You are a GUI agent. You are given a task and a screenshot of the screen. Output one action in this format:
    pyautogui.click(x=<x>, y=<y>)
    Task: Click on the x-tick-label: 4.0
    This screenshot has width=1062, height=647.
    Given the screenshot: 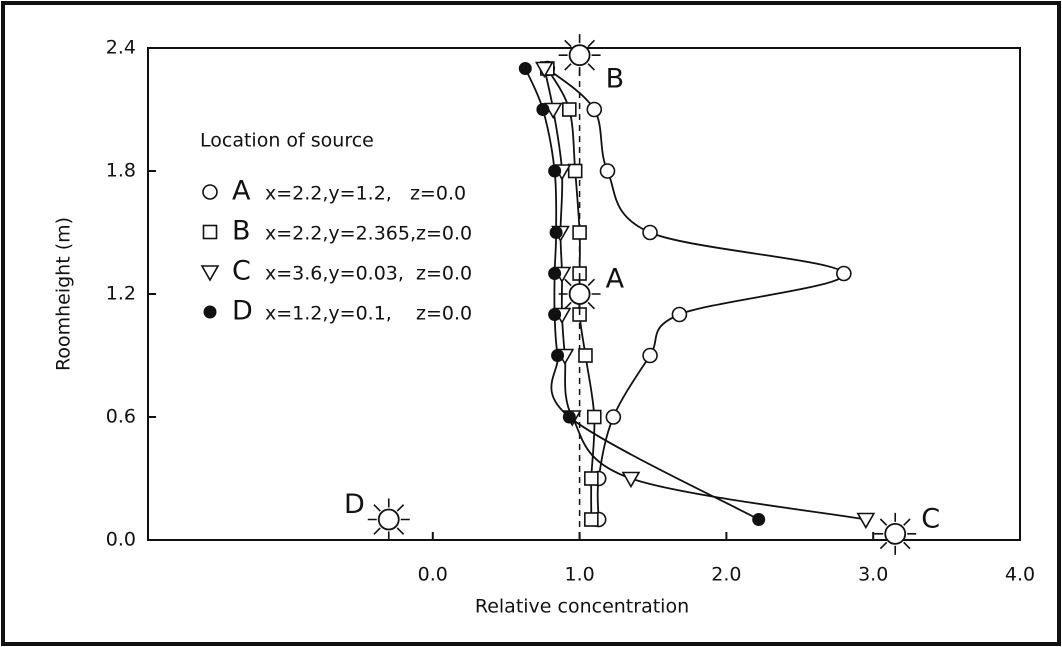 What is the action you would take?
    pyautogui.click(x=1020, y=575)
    